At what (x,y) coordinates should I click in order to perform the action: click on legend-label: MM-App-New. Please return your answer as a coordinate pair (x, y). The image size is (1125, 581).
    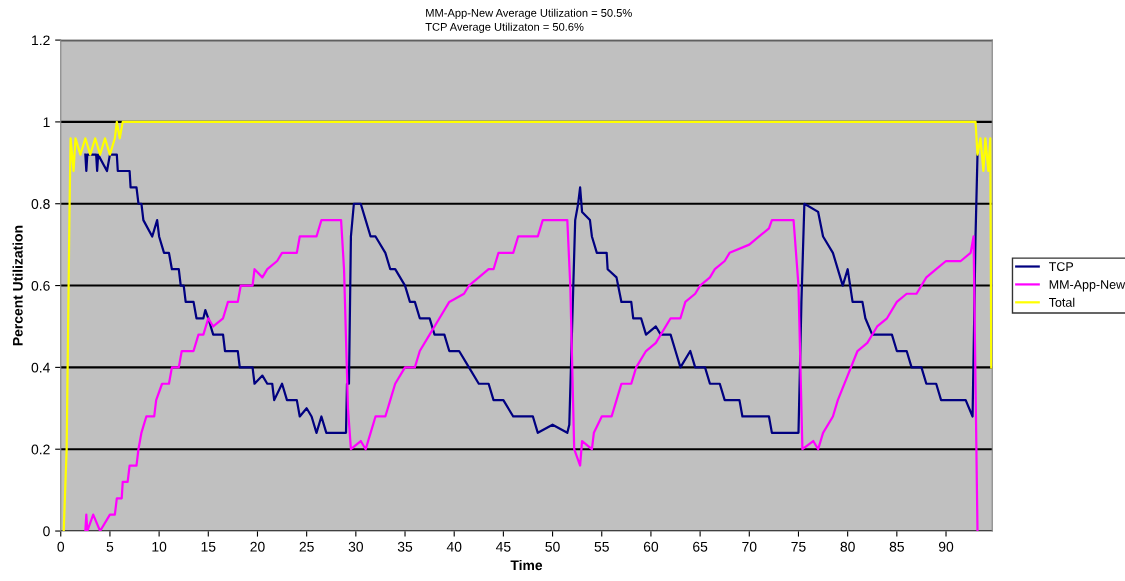
    Looking at the image, I should click on (1087, 286).